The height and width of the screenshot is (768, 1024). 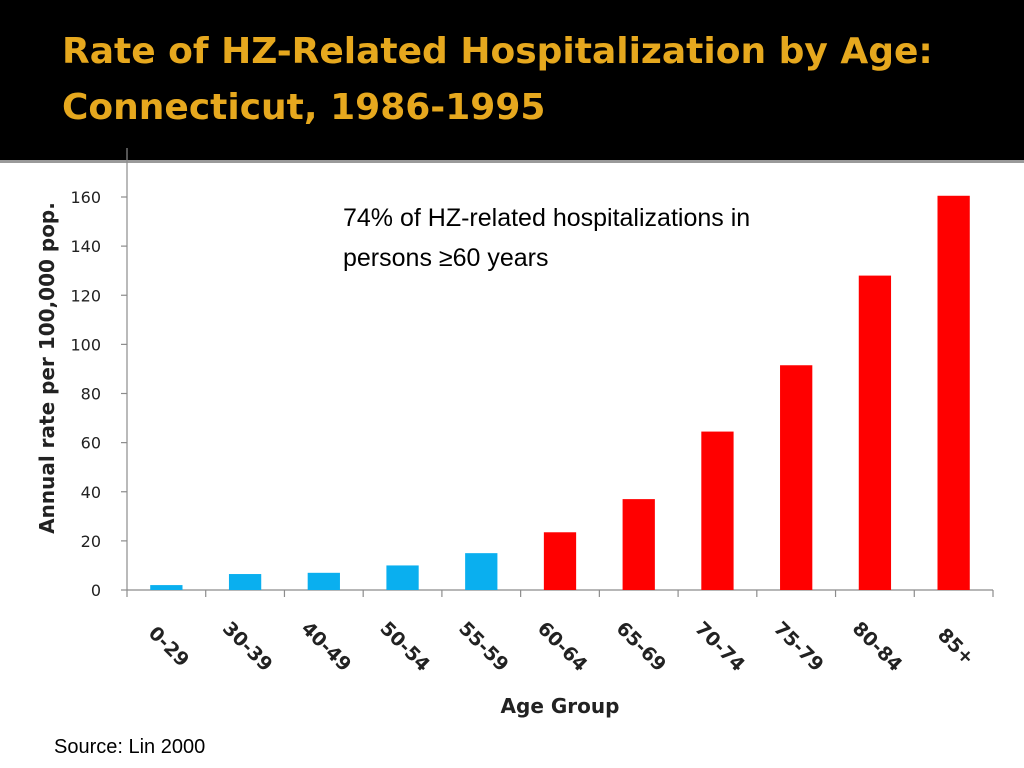 I want to click on x-tick-label: 70-74, so click(x=719, y=646).